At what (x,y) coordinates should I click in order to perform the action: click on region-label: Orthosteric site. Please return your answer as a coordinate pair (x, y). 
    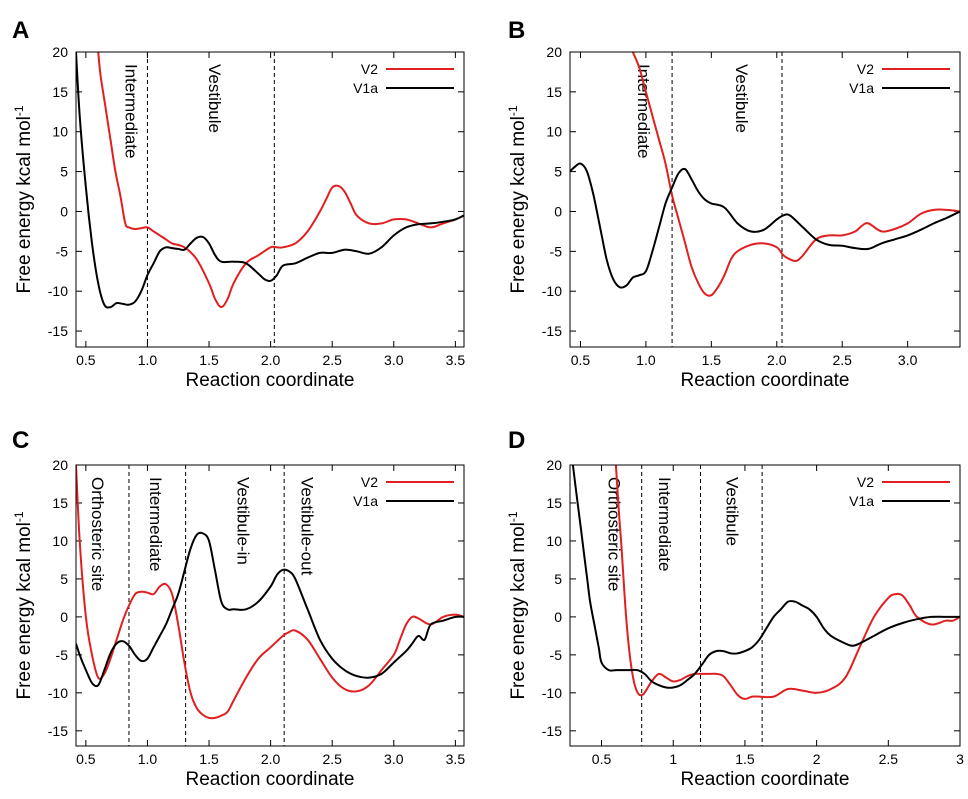
    Looking at the image, I should click on (97, 534).